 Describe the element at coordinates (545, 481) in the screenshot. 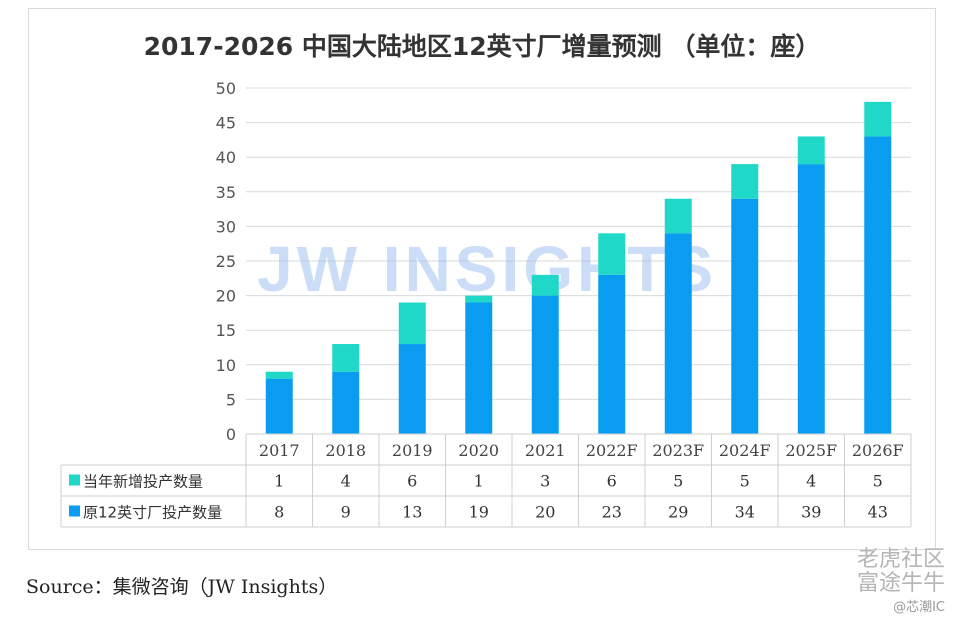

I see `data-table-value: 3` at that location.